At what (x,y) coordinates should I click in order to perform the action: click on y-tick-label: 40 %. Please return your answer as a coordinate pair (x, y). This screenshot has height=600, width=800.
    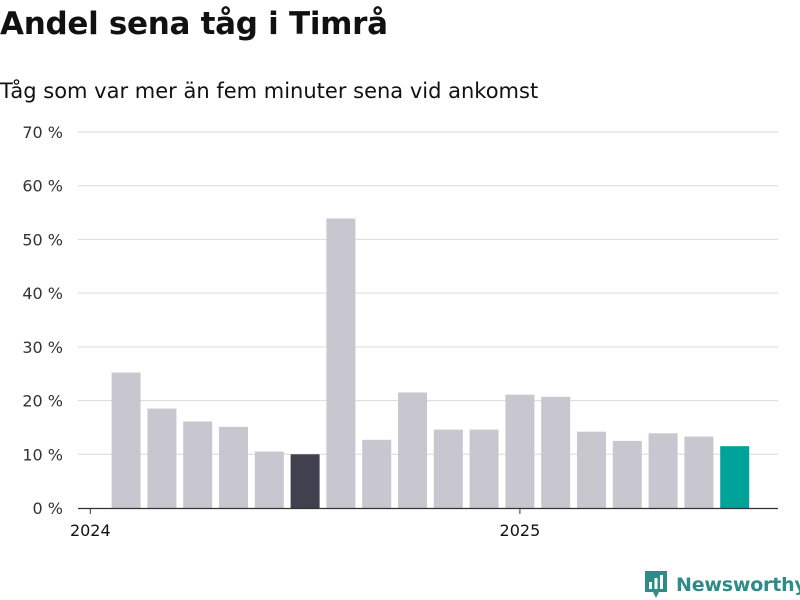
    Looking at the image, I should click on (42, 293).